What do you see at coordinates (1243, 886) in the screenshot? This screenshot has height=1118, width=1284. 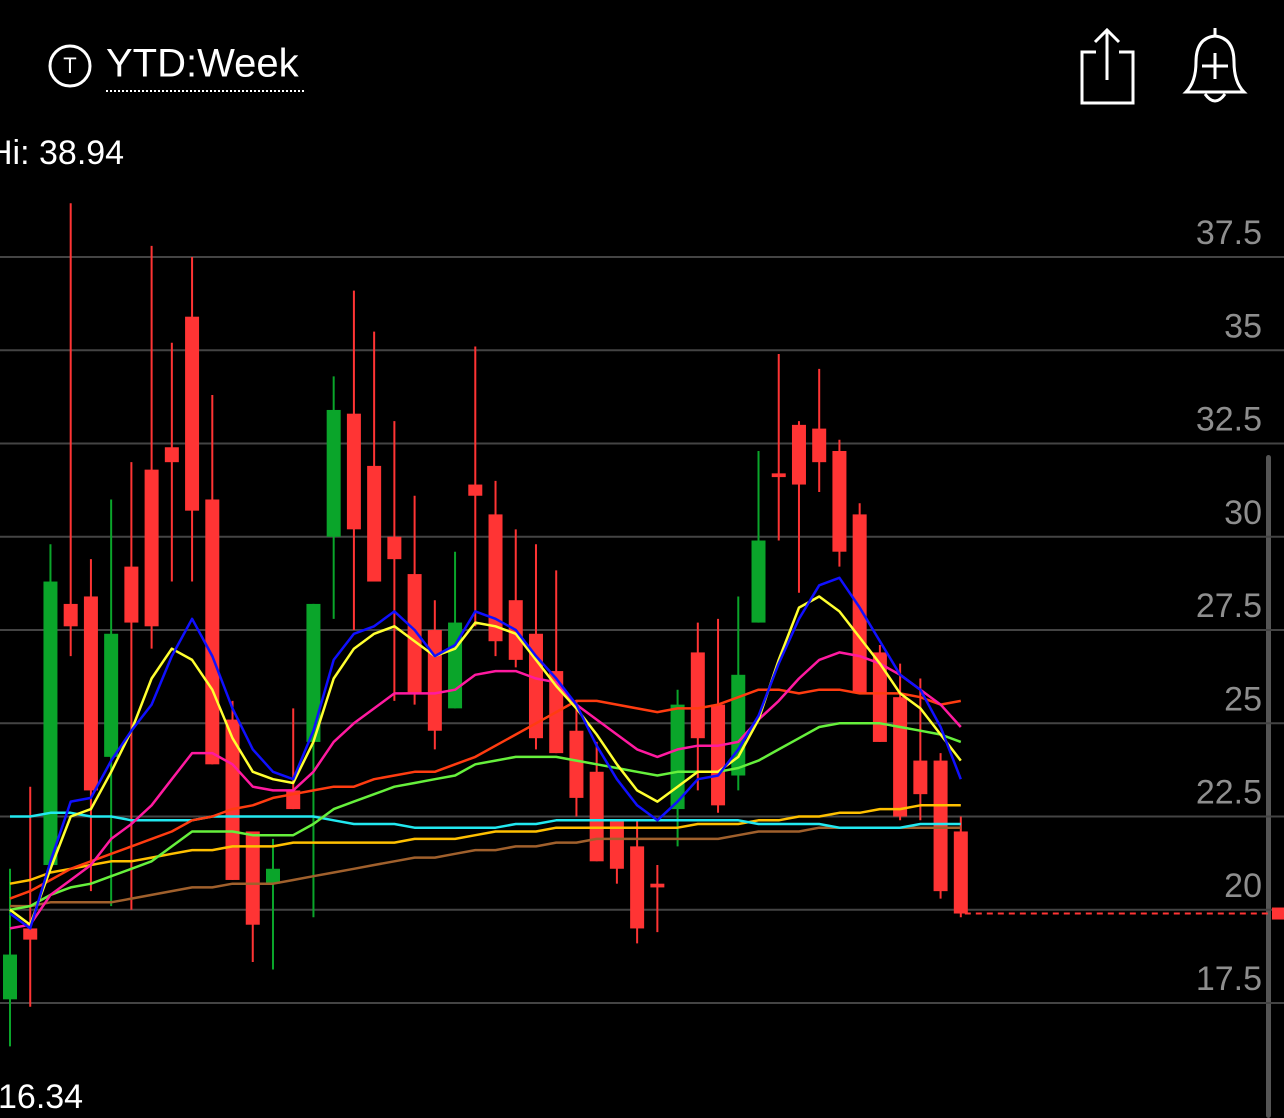 I see `y-tick-label: 20` at bounding box center [1243, 886].